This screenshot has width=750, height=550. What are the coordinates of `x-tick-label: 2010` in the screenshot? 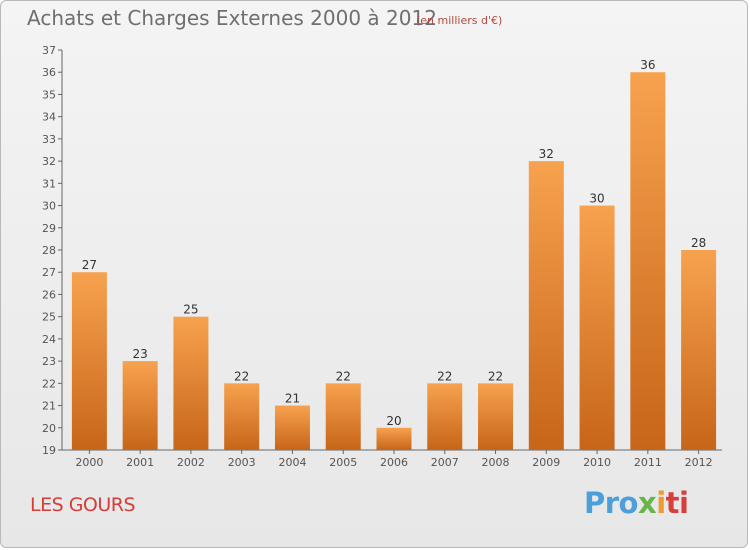 It's located at (597, 462).